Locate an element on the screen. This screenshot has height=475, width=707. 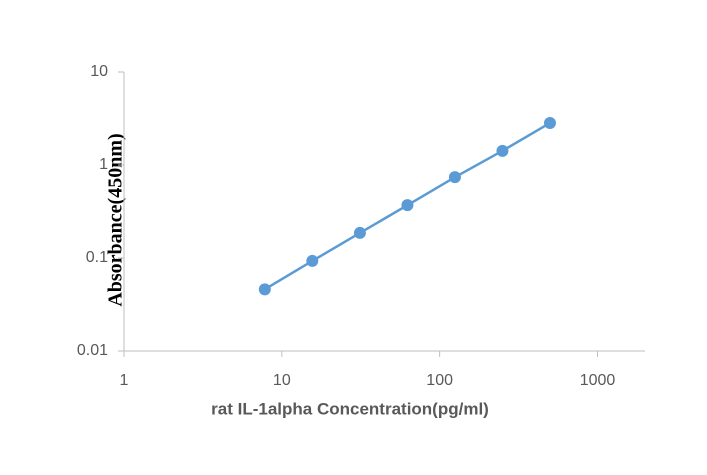
x-tick-label: 10 is located at coordinates (282, 380).